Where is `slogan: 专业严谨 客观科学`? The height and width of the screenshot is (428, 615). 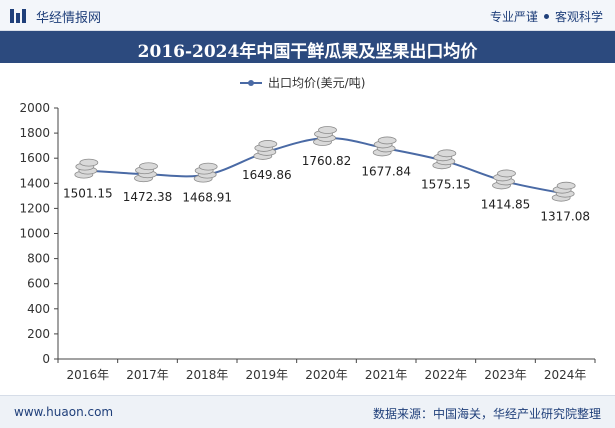 slogan: 专业严谨 客观科学 is located at coordinates (546, 16).